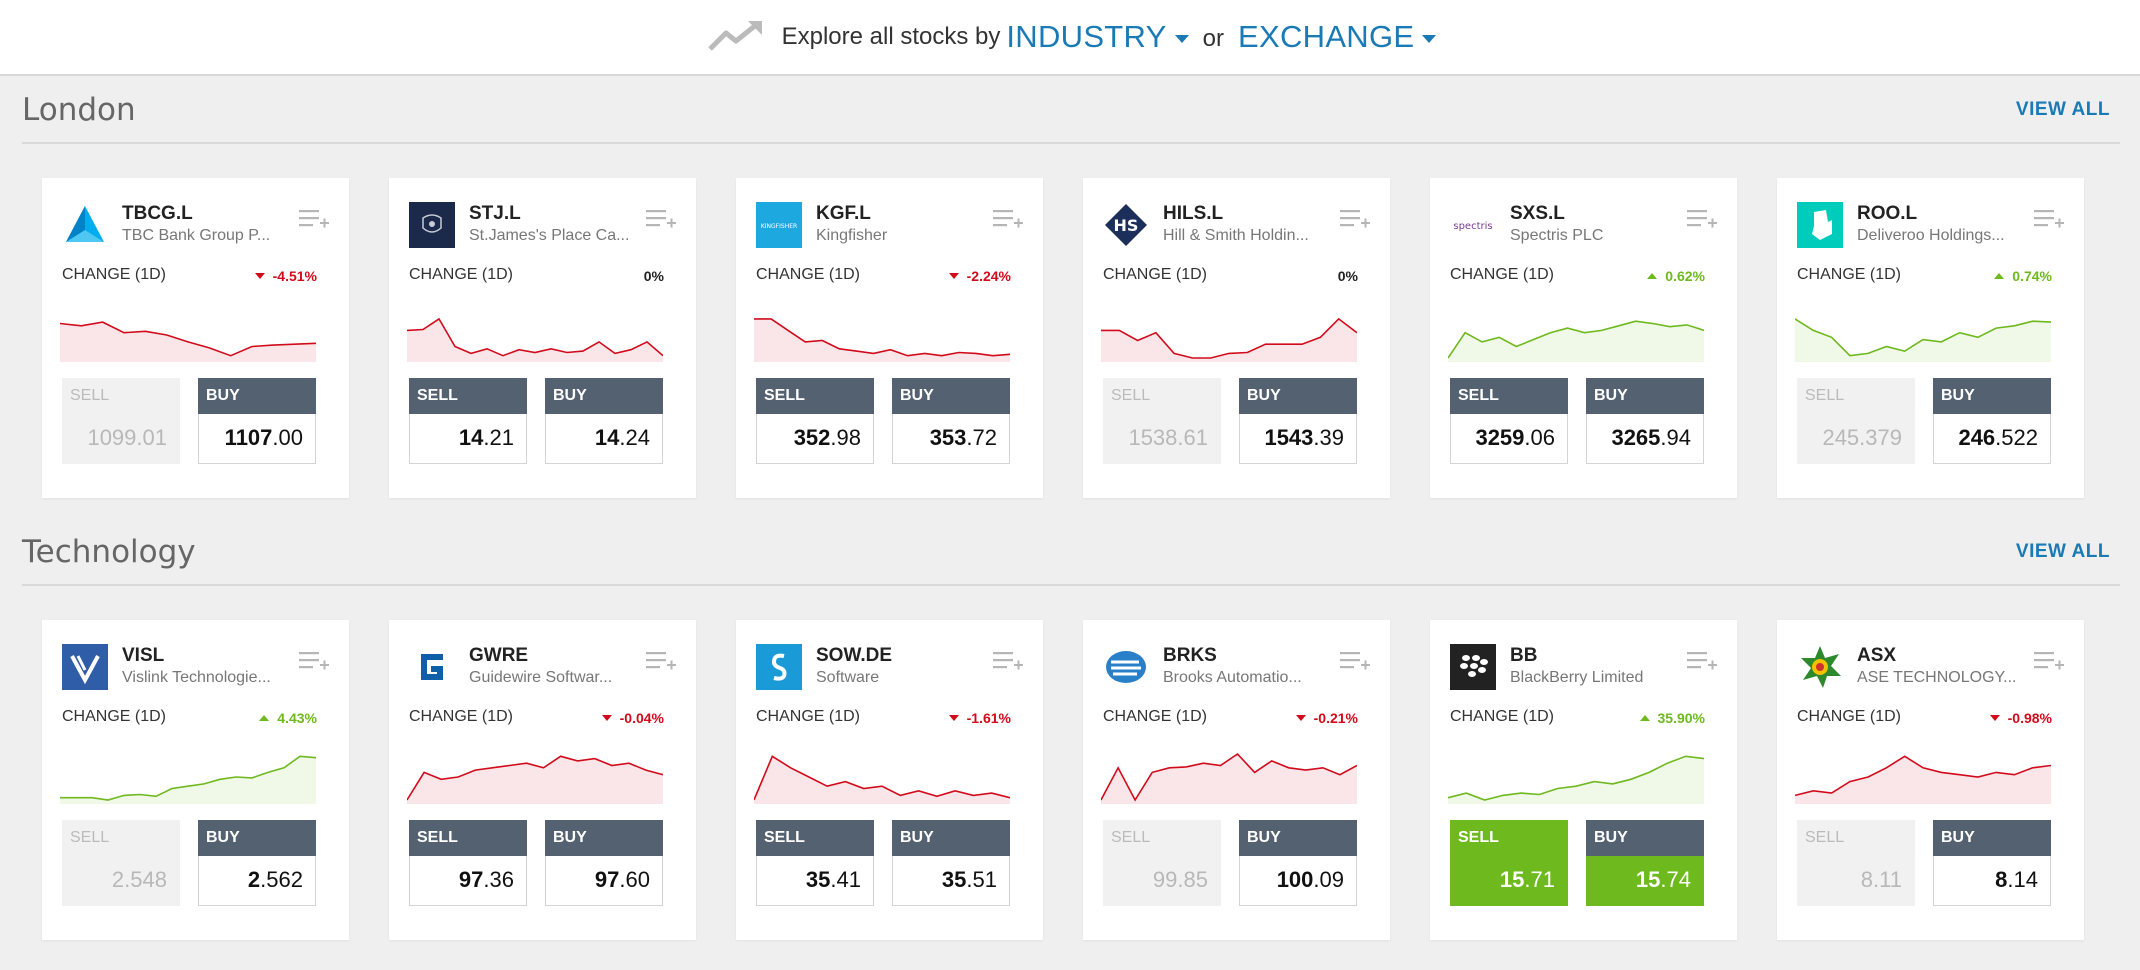  Describe the element at coordinates (495, 213) in the screenshot. I see `ticker: STJ.L` at that location.